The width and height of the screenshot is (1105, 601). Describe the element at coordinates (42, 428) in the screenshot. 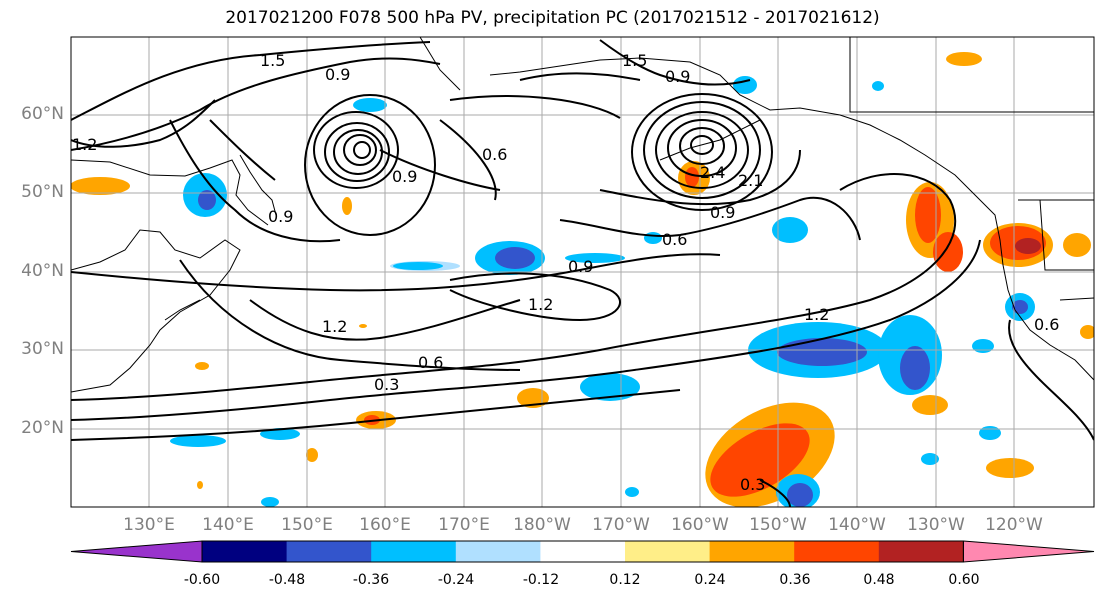

I see `lat-label: 20°N` at that location.